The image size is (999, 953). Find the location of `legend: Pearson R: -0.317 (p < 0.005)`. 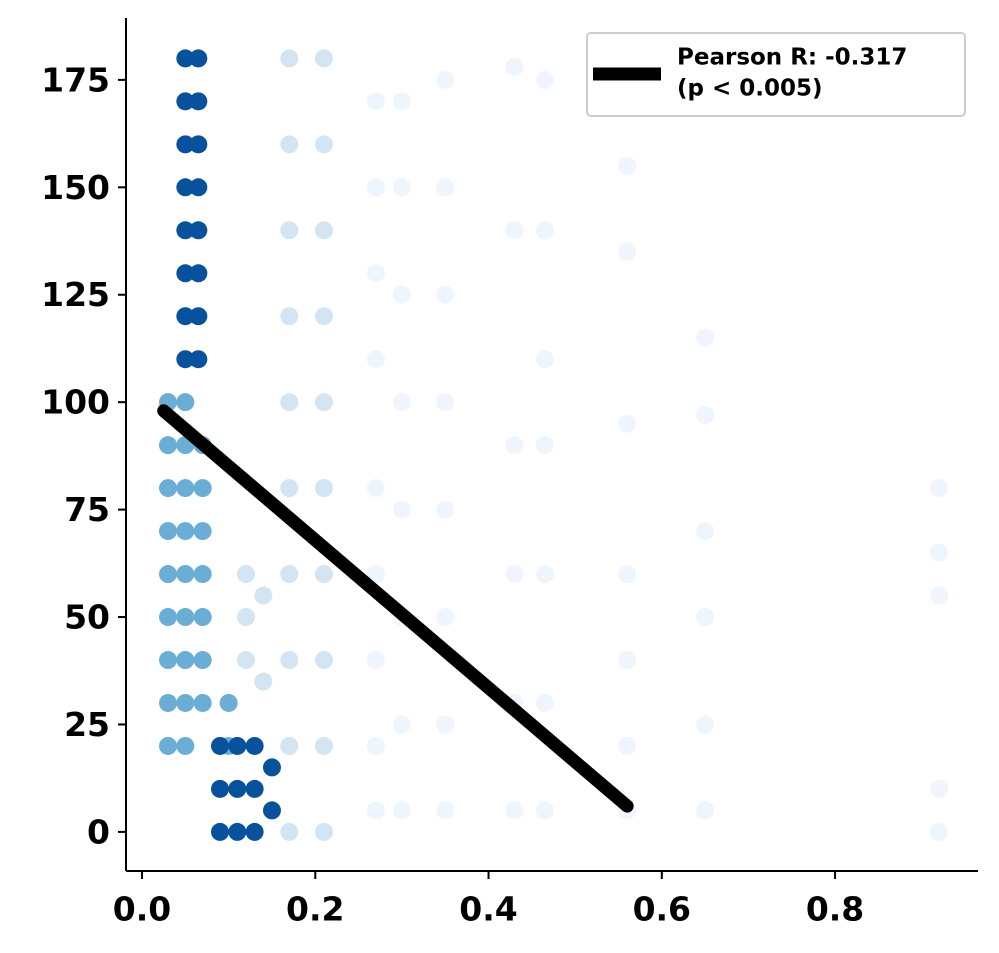

legend: Pearson R: -0.317 (p < 0.005) is located at coordinates (776, 74).